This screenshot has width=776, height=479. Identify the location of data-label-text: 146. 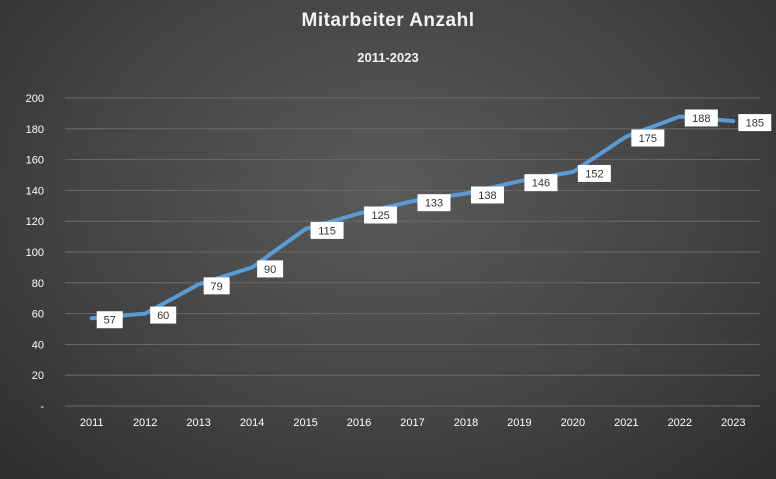
(541, 184).